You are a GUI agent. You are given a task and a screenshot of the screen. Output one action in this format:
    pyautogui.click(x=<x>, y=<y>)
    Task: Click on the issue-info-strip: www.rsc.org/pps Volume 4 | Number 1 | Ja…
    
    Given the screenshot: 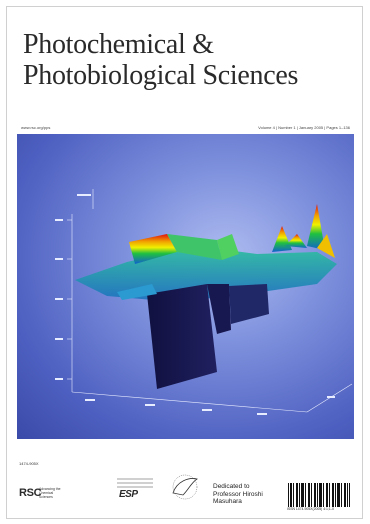 What is the action you would take?
    pyautogui.click(x=185, y=128)
    